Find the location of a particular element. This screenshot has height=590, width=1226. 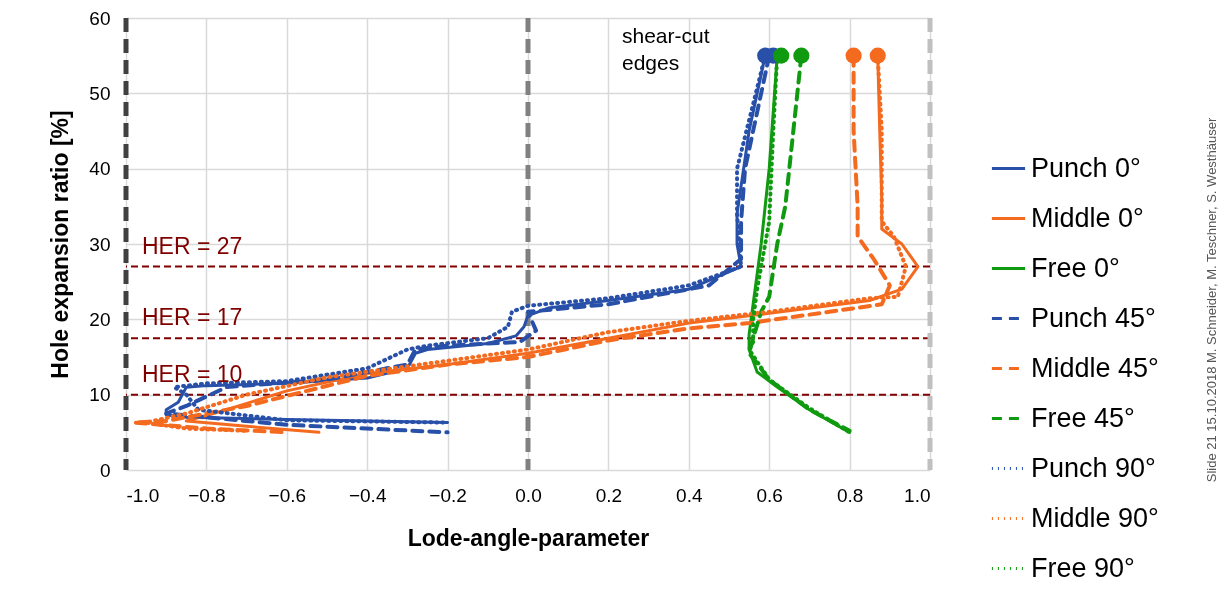

x-axis-title: Lode-angle-parameter is located at coordinates (528, 537).